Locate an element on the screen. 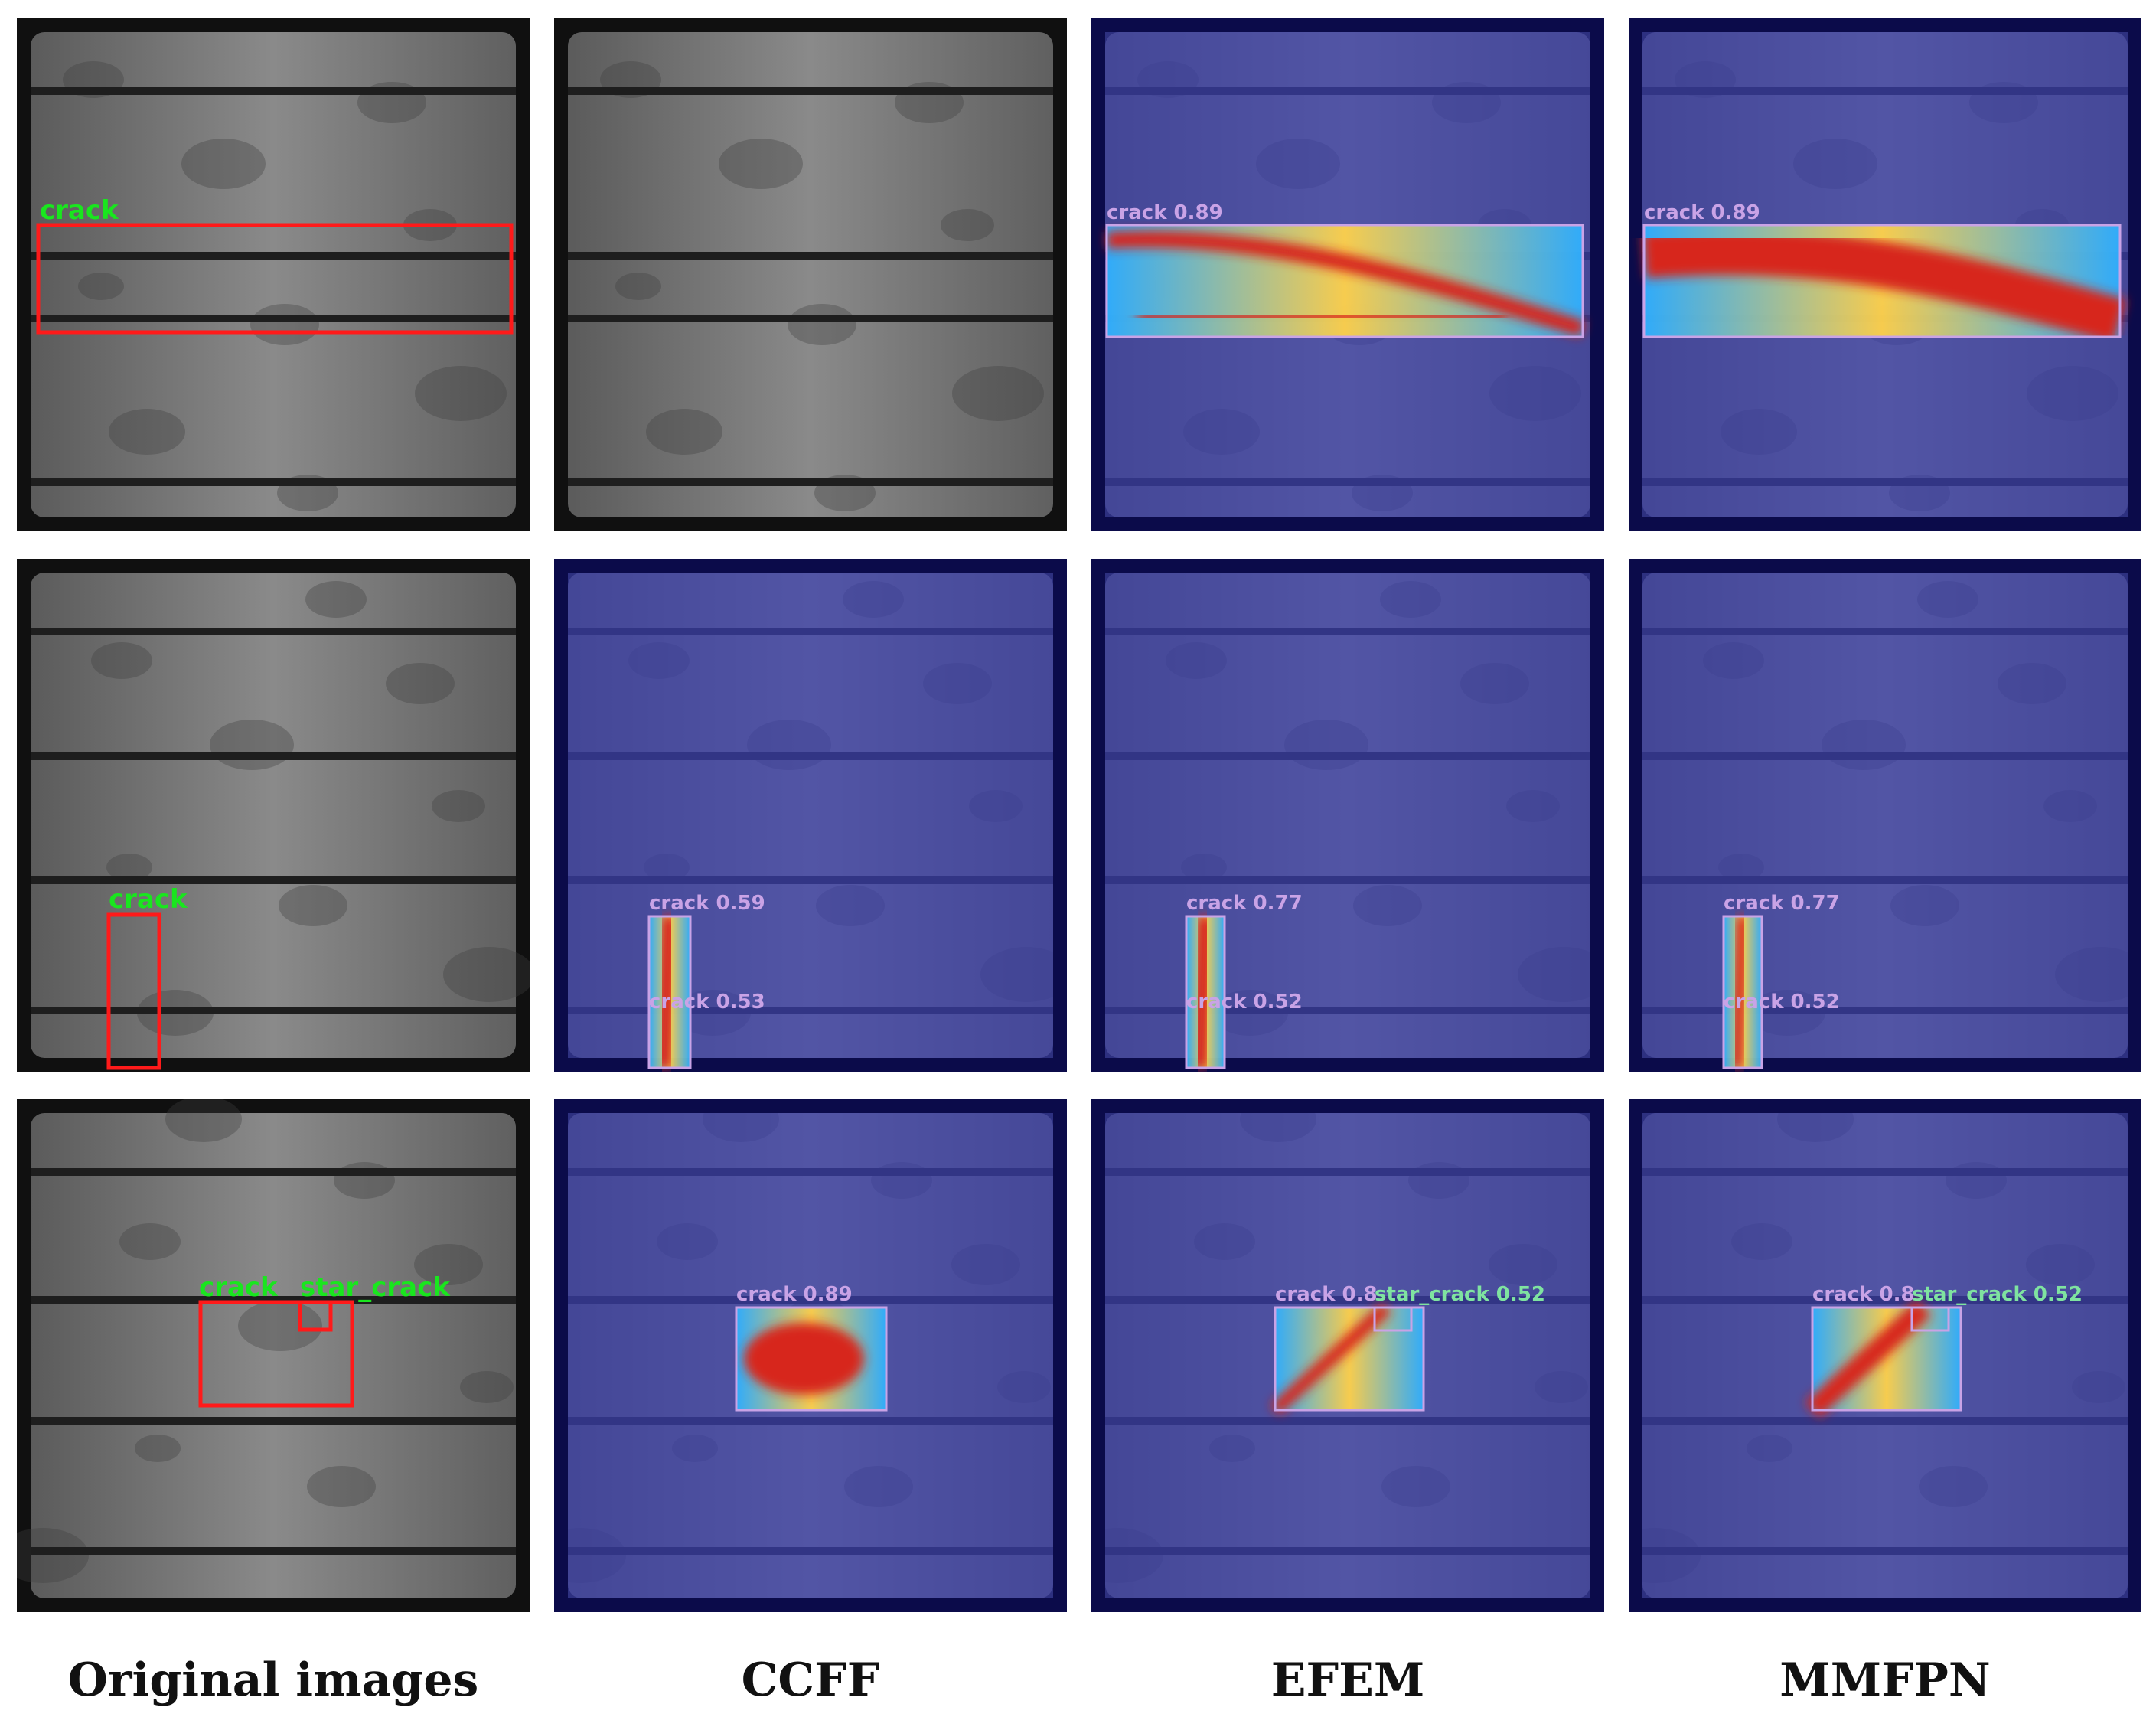 The image size is (2156, 1717). solar-cell-image: crack 0.59 crack 0.53 is located at coordinates (811, 815).